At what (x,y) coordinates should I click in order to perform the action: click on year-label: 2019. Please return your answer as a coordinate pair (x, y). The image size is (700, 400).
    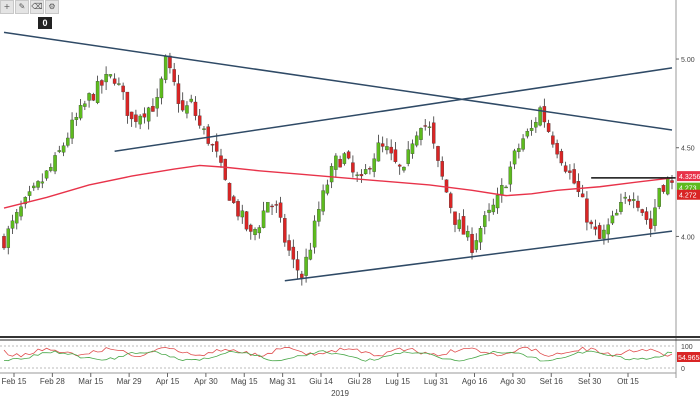
    Looking at the image, I should click on (340, 393).